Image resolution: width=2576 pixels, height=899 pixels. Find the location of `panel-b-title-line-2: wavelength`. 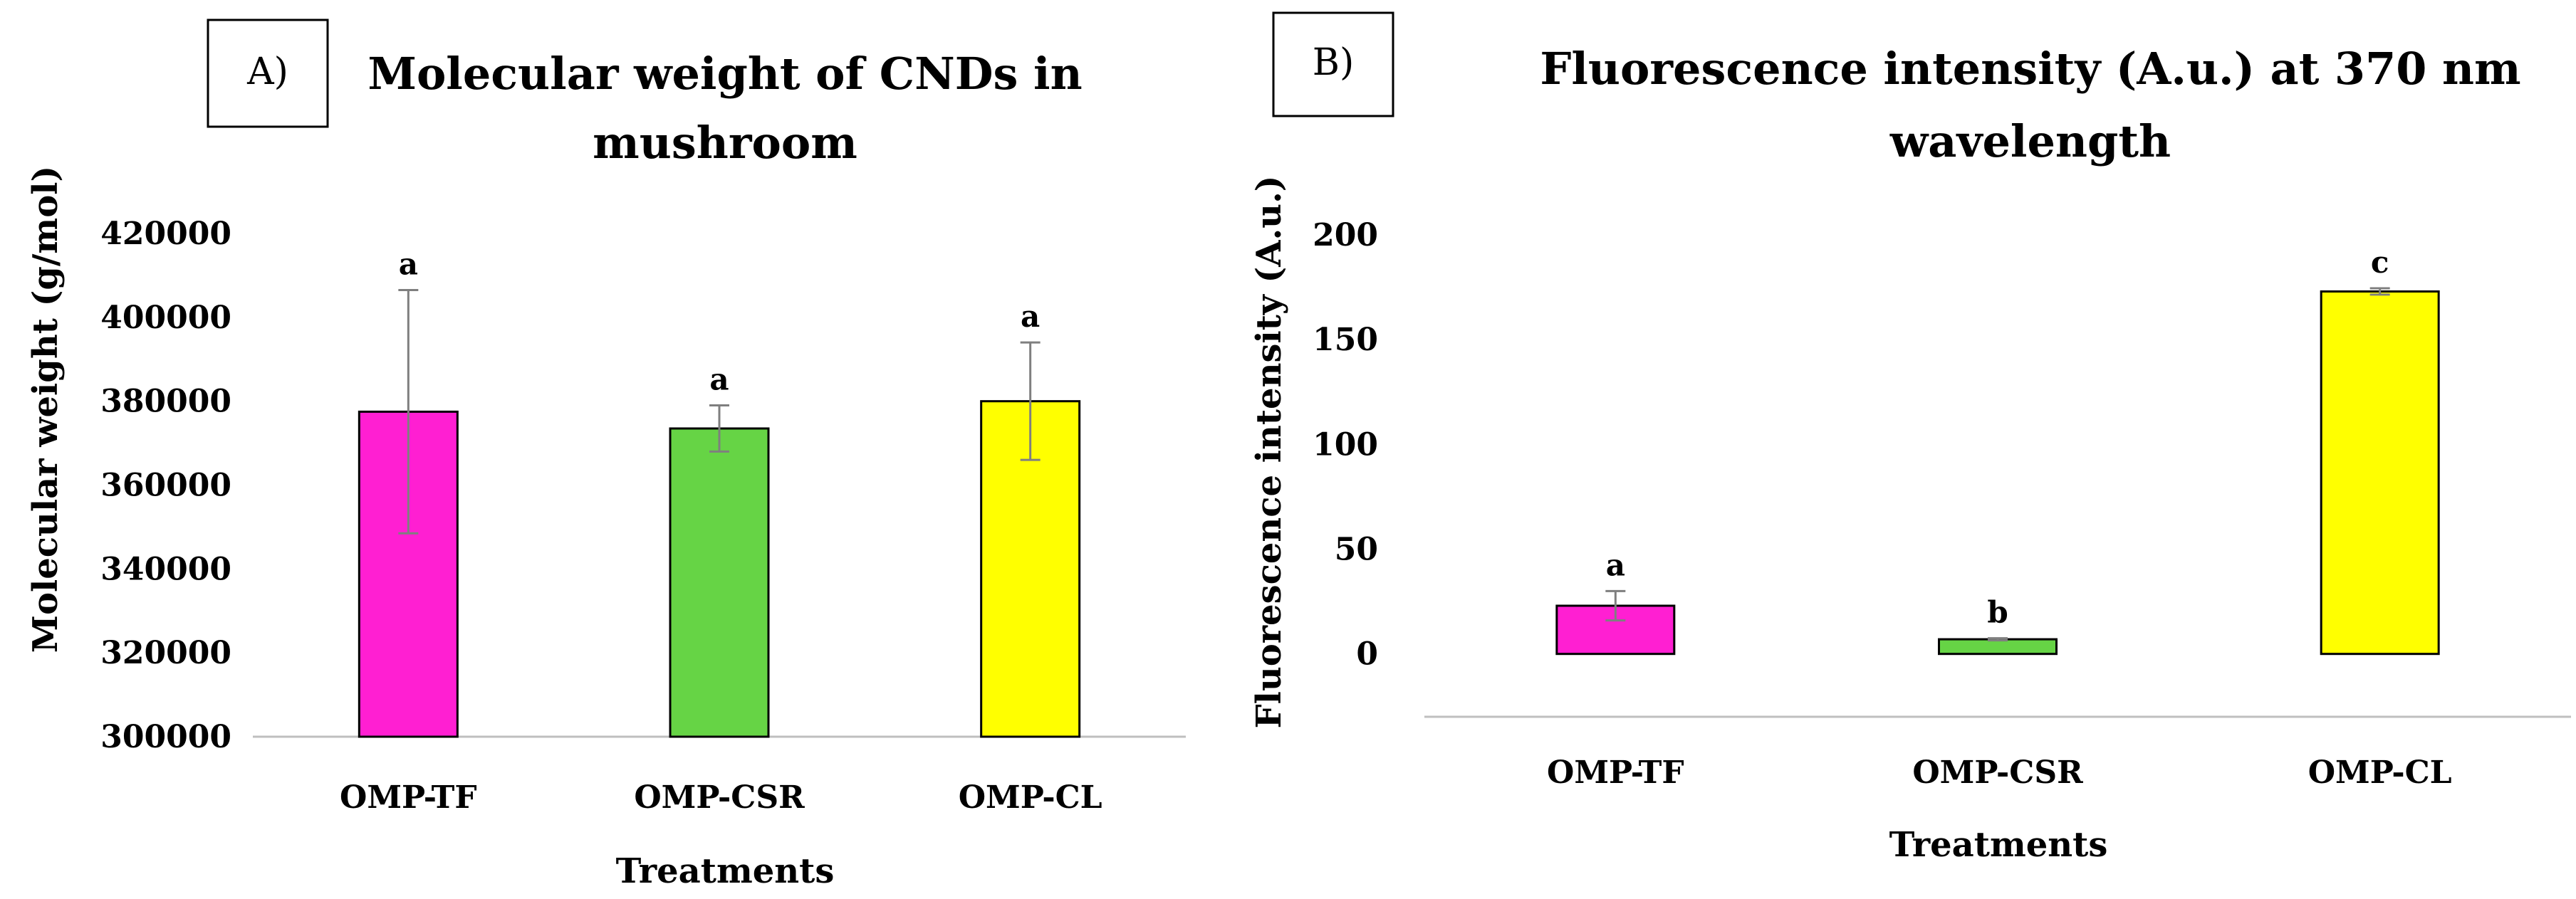

panel-b-title-line-2: wavelength is located at coordinates (2030, 141).